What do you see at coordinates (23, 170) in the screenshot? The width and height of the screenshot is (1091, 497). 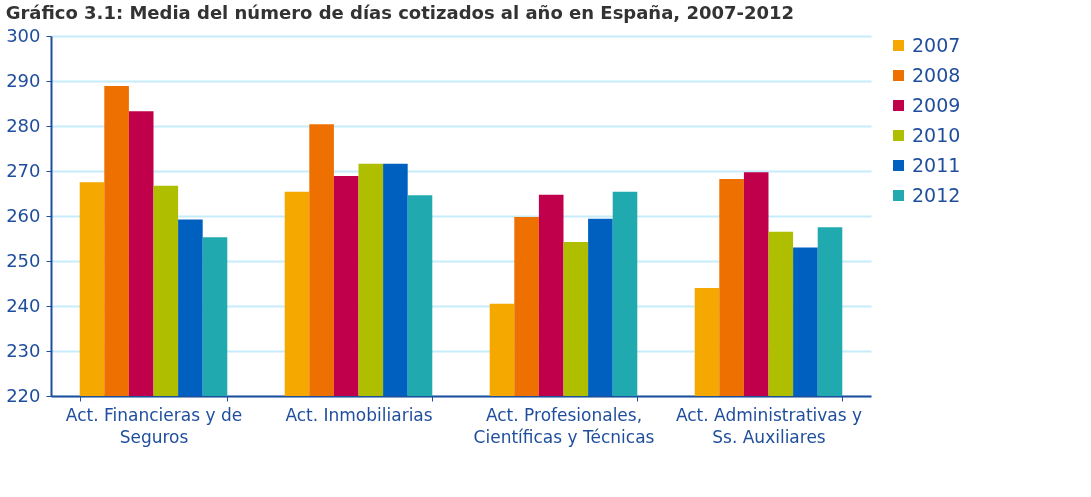 I see `y-tick-label: 270` at bounding box center [23, 170].